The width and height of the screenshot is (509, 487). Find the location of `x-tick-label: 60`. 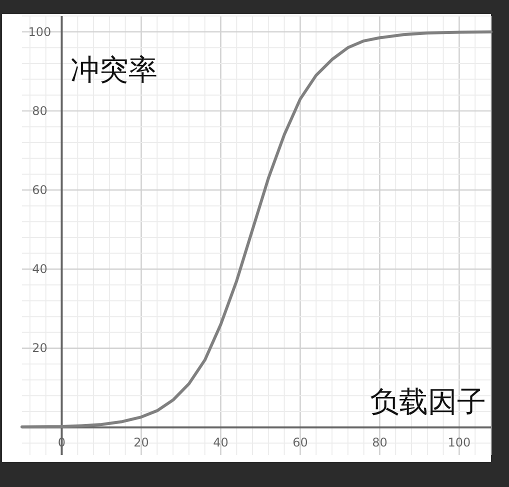

x-tick-label: 60 is located at coordinates (300, 442).